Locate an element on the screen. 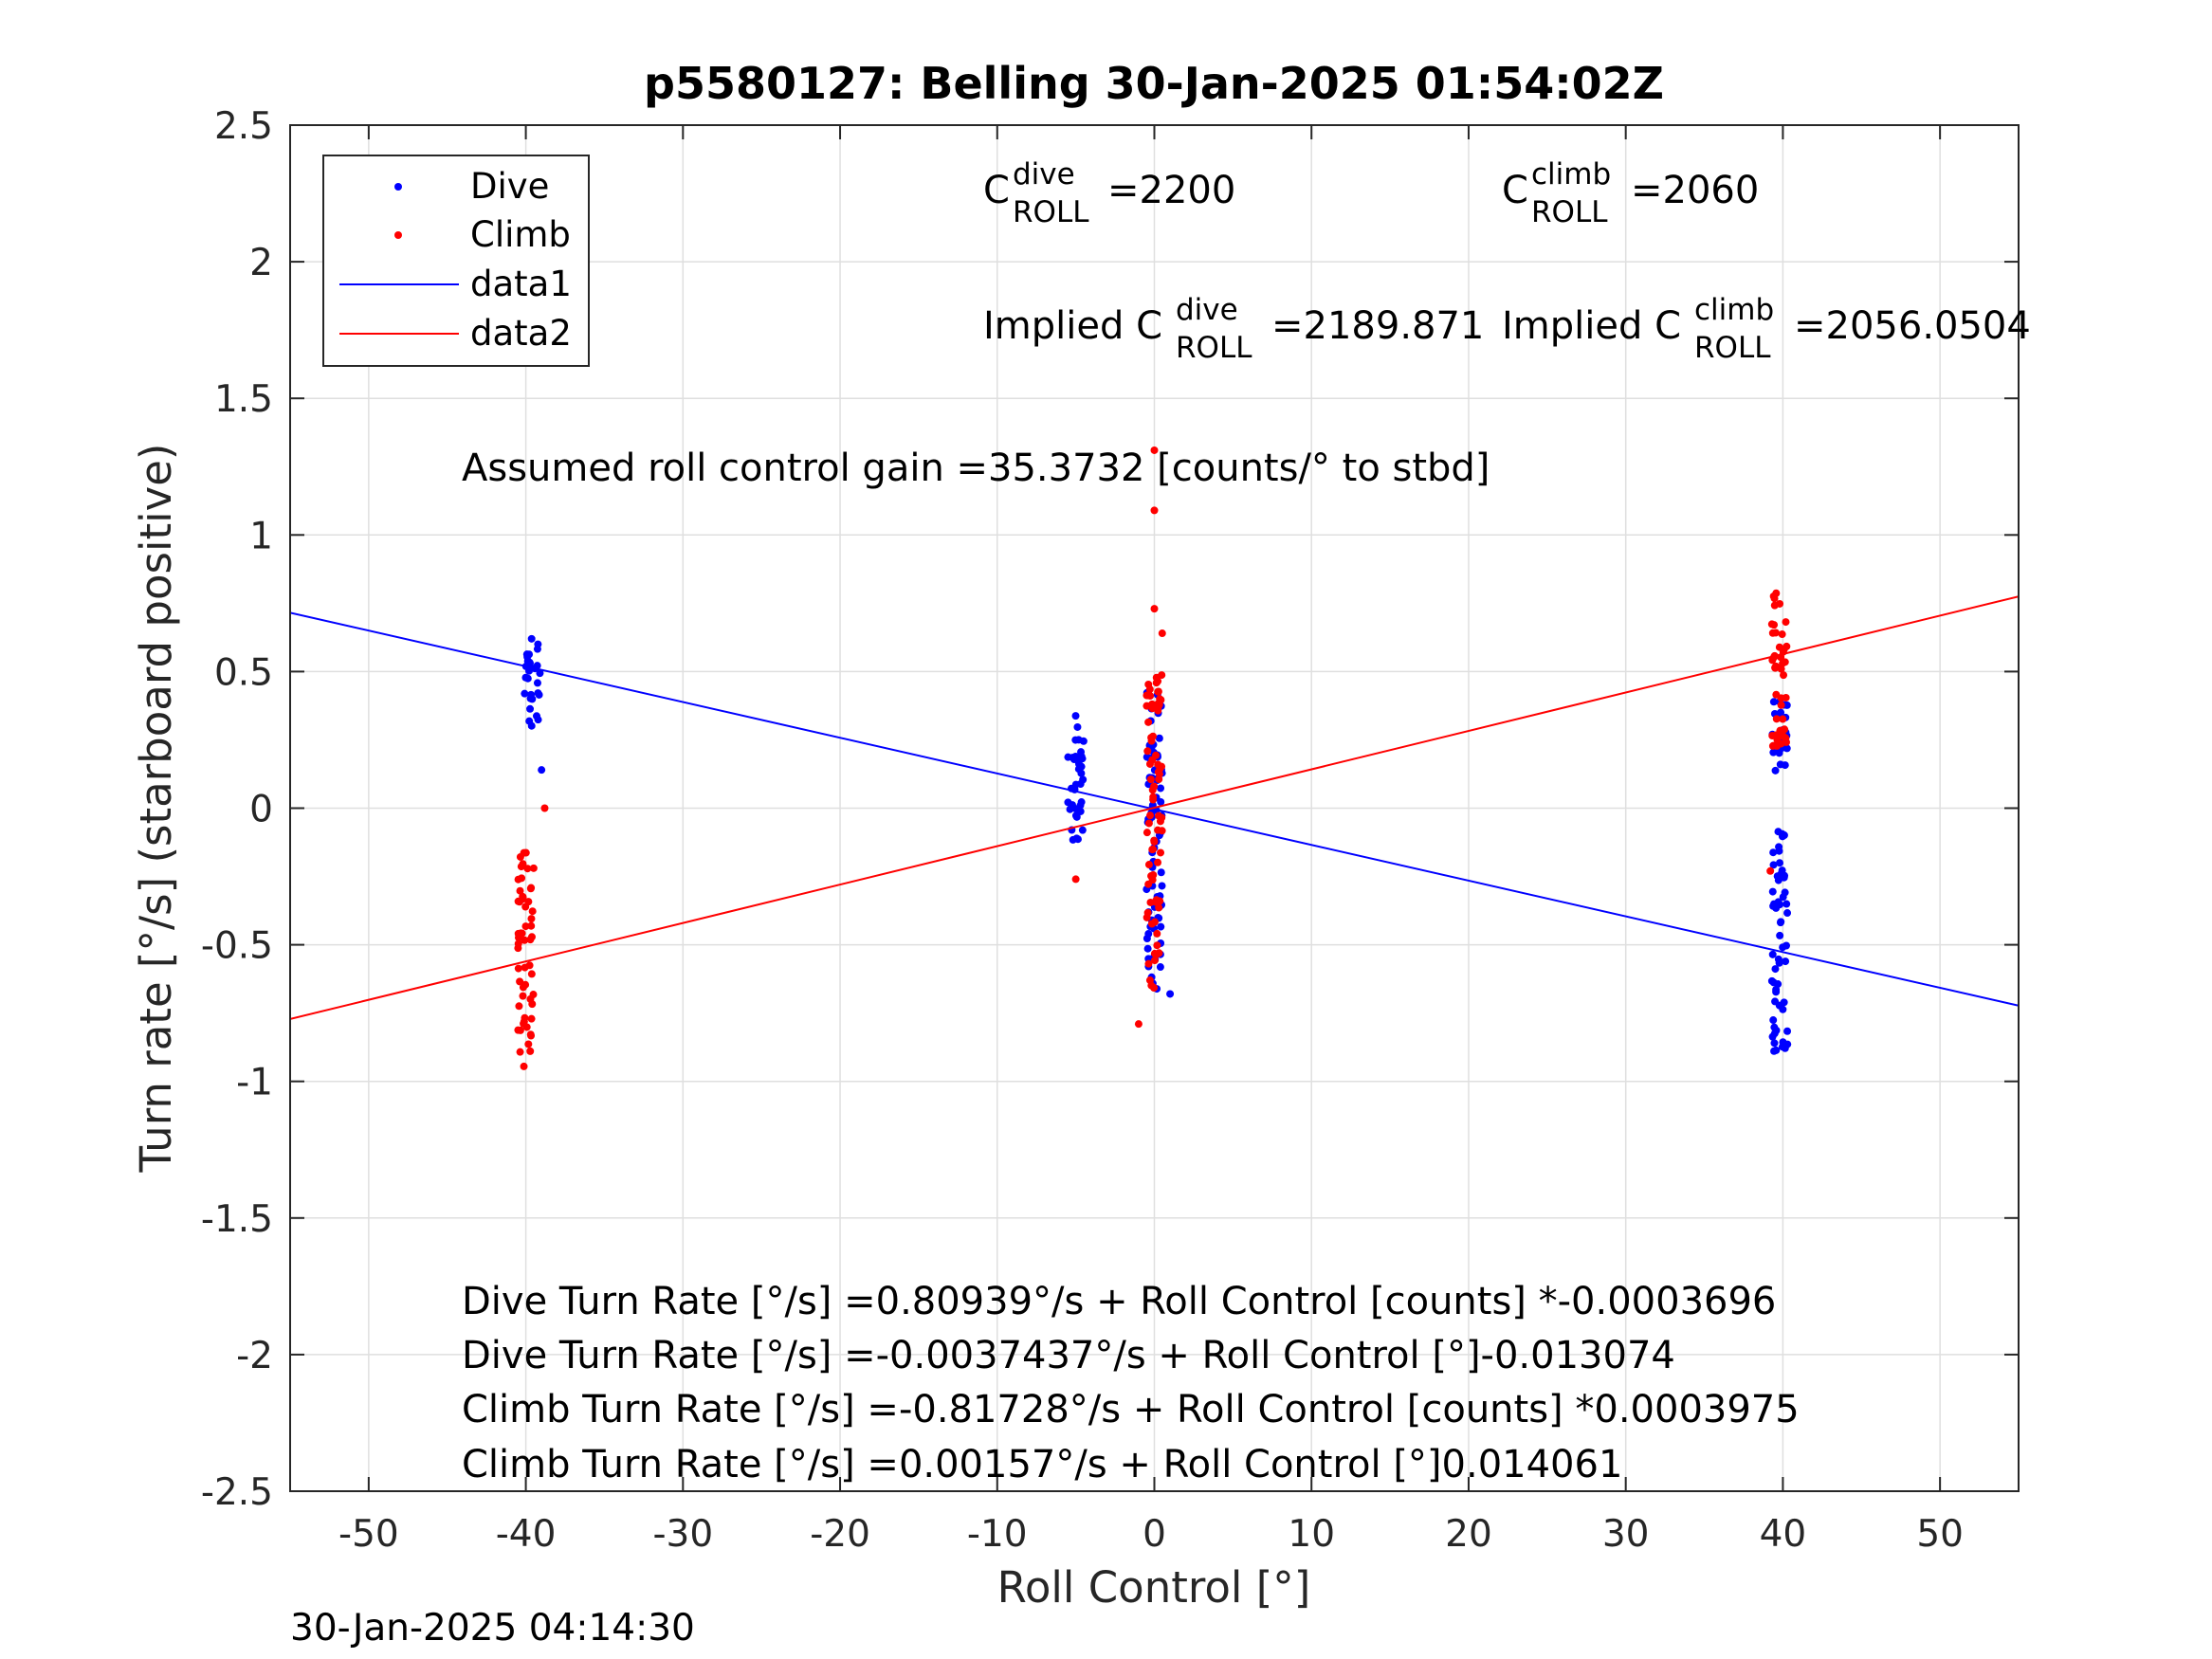 Image resolution: width=2212 pixels, height=1659 pixels. legend-marker-dive is located at coordinates (398, 187).